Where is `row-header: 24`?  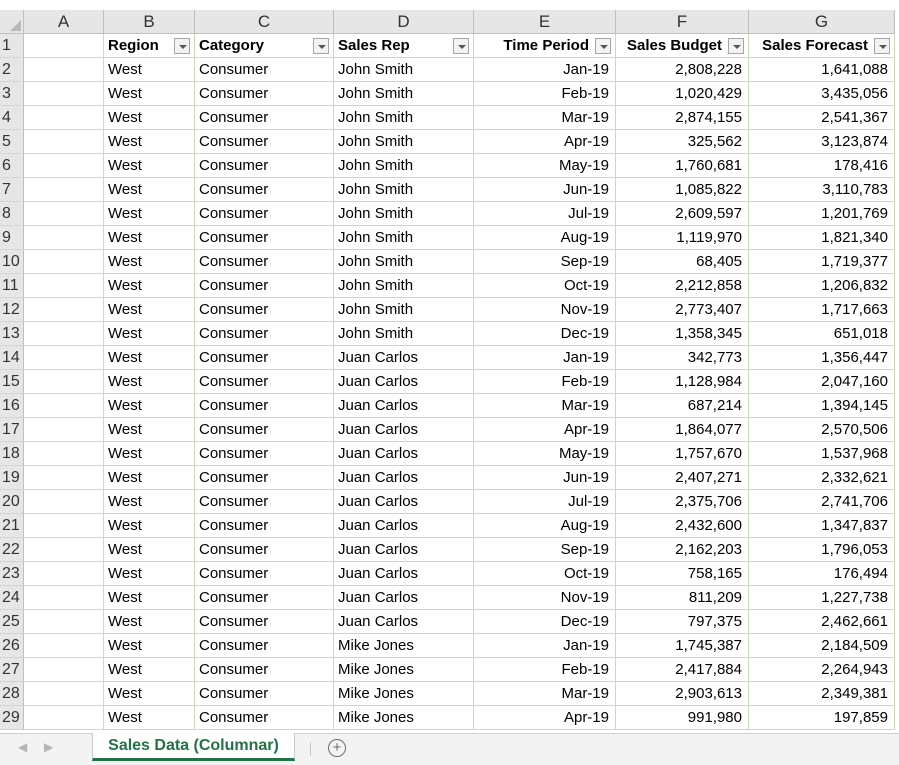
row-header: 24 is located at coordinates (12, 598).